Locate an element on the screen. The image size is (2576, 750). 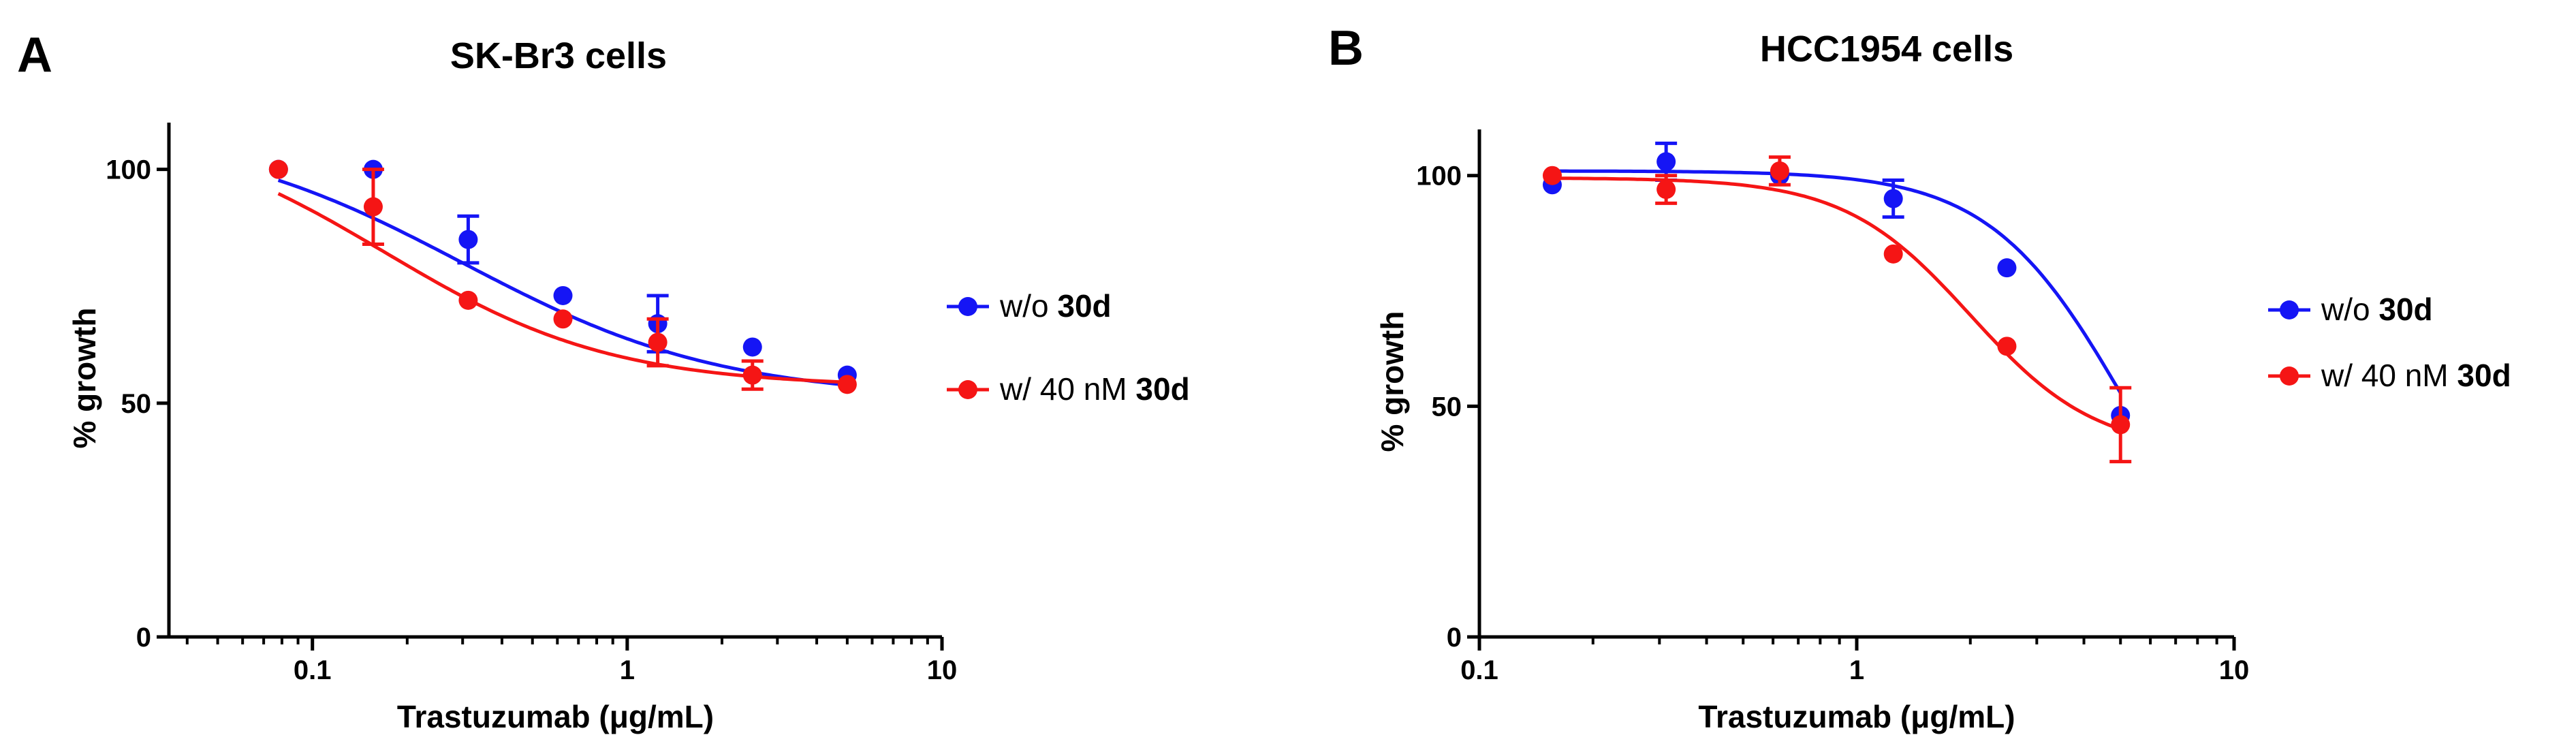
chart-title: HCC1954 cells is located at coordinates (1886, 49).